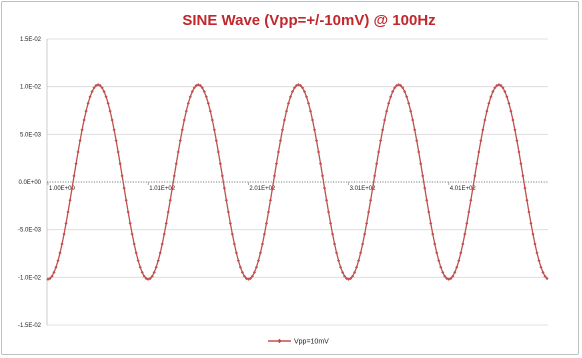 This screenshot has width=582, height=358. I want to click on y-tick-label: -5.0E-03, so click(30, 231).